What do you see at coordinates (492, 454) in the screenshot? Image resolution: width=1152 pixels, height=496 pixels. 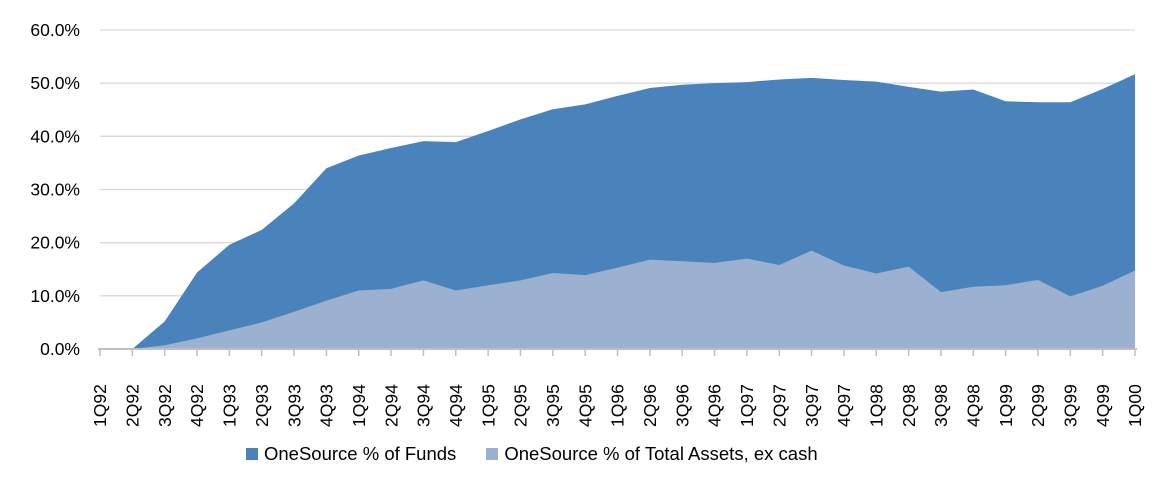 I see `assets-series-swatch-icon` at bounding box center [492, 454].